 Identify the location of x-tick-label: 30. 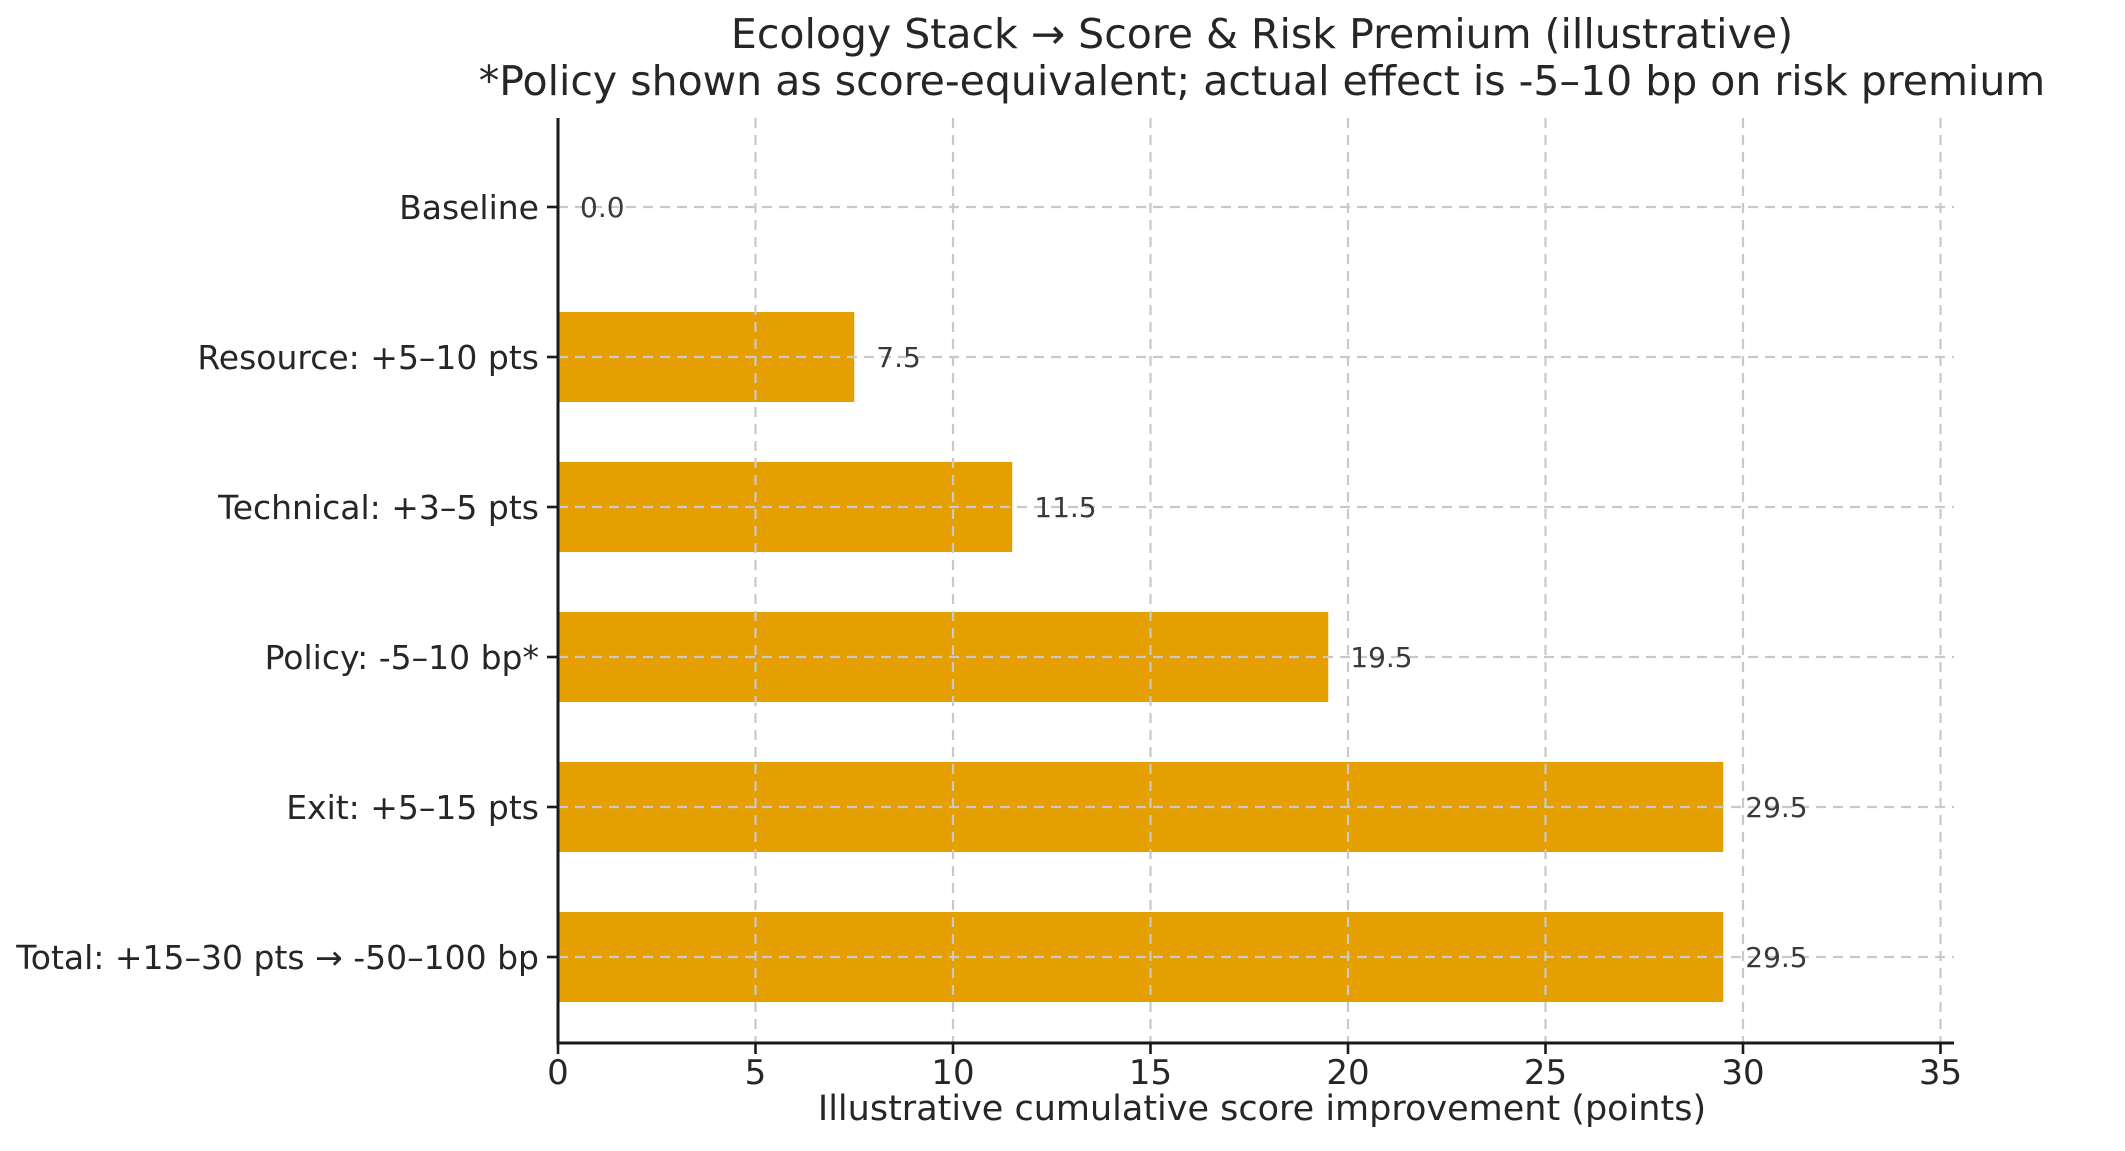
(1742, 1073).